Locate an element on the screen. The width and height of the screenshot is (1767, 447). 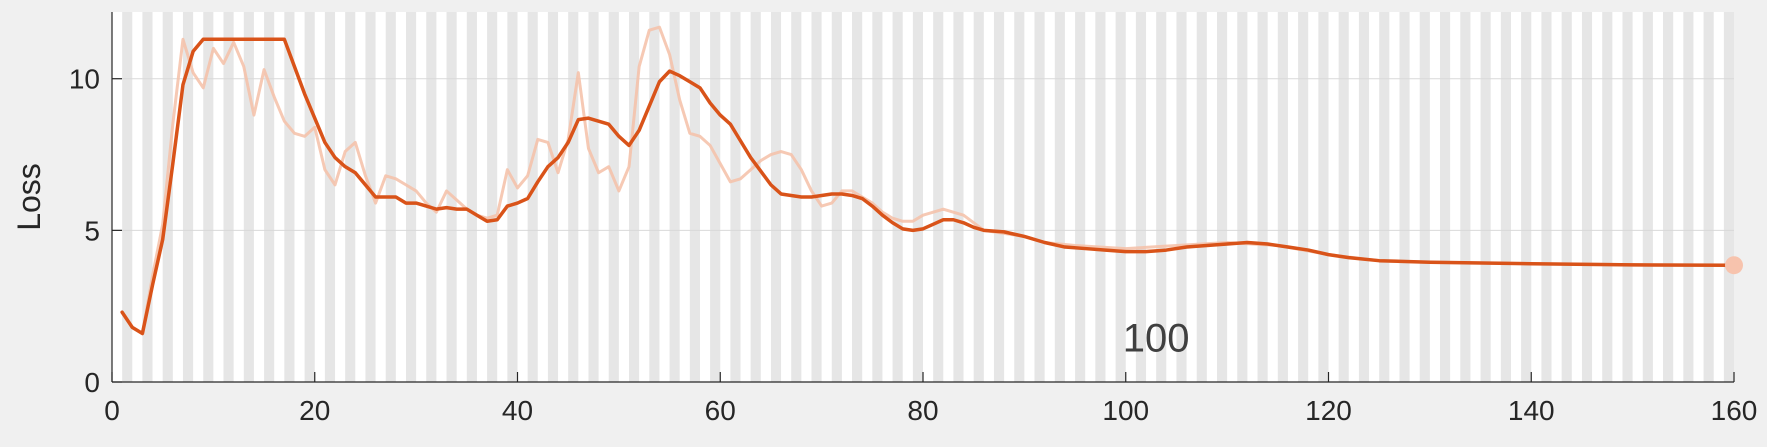
x-tick-label: 100 is located at coordinates (1125, 410).